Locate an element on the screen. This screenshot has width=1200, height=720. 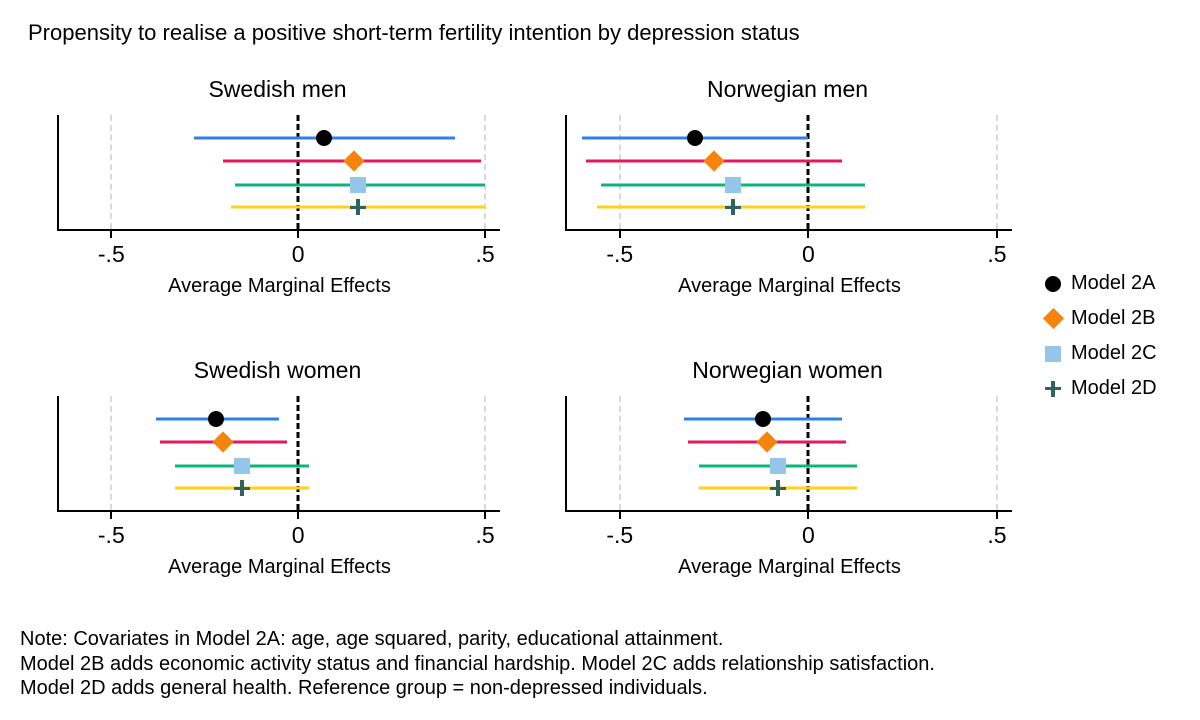
plot-norwegian-women: -.5 0 .5 Average Marginal Effects is located at coordinates (788, 487).